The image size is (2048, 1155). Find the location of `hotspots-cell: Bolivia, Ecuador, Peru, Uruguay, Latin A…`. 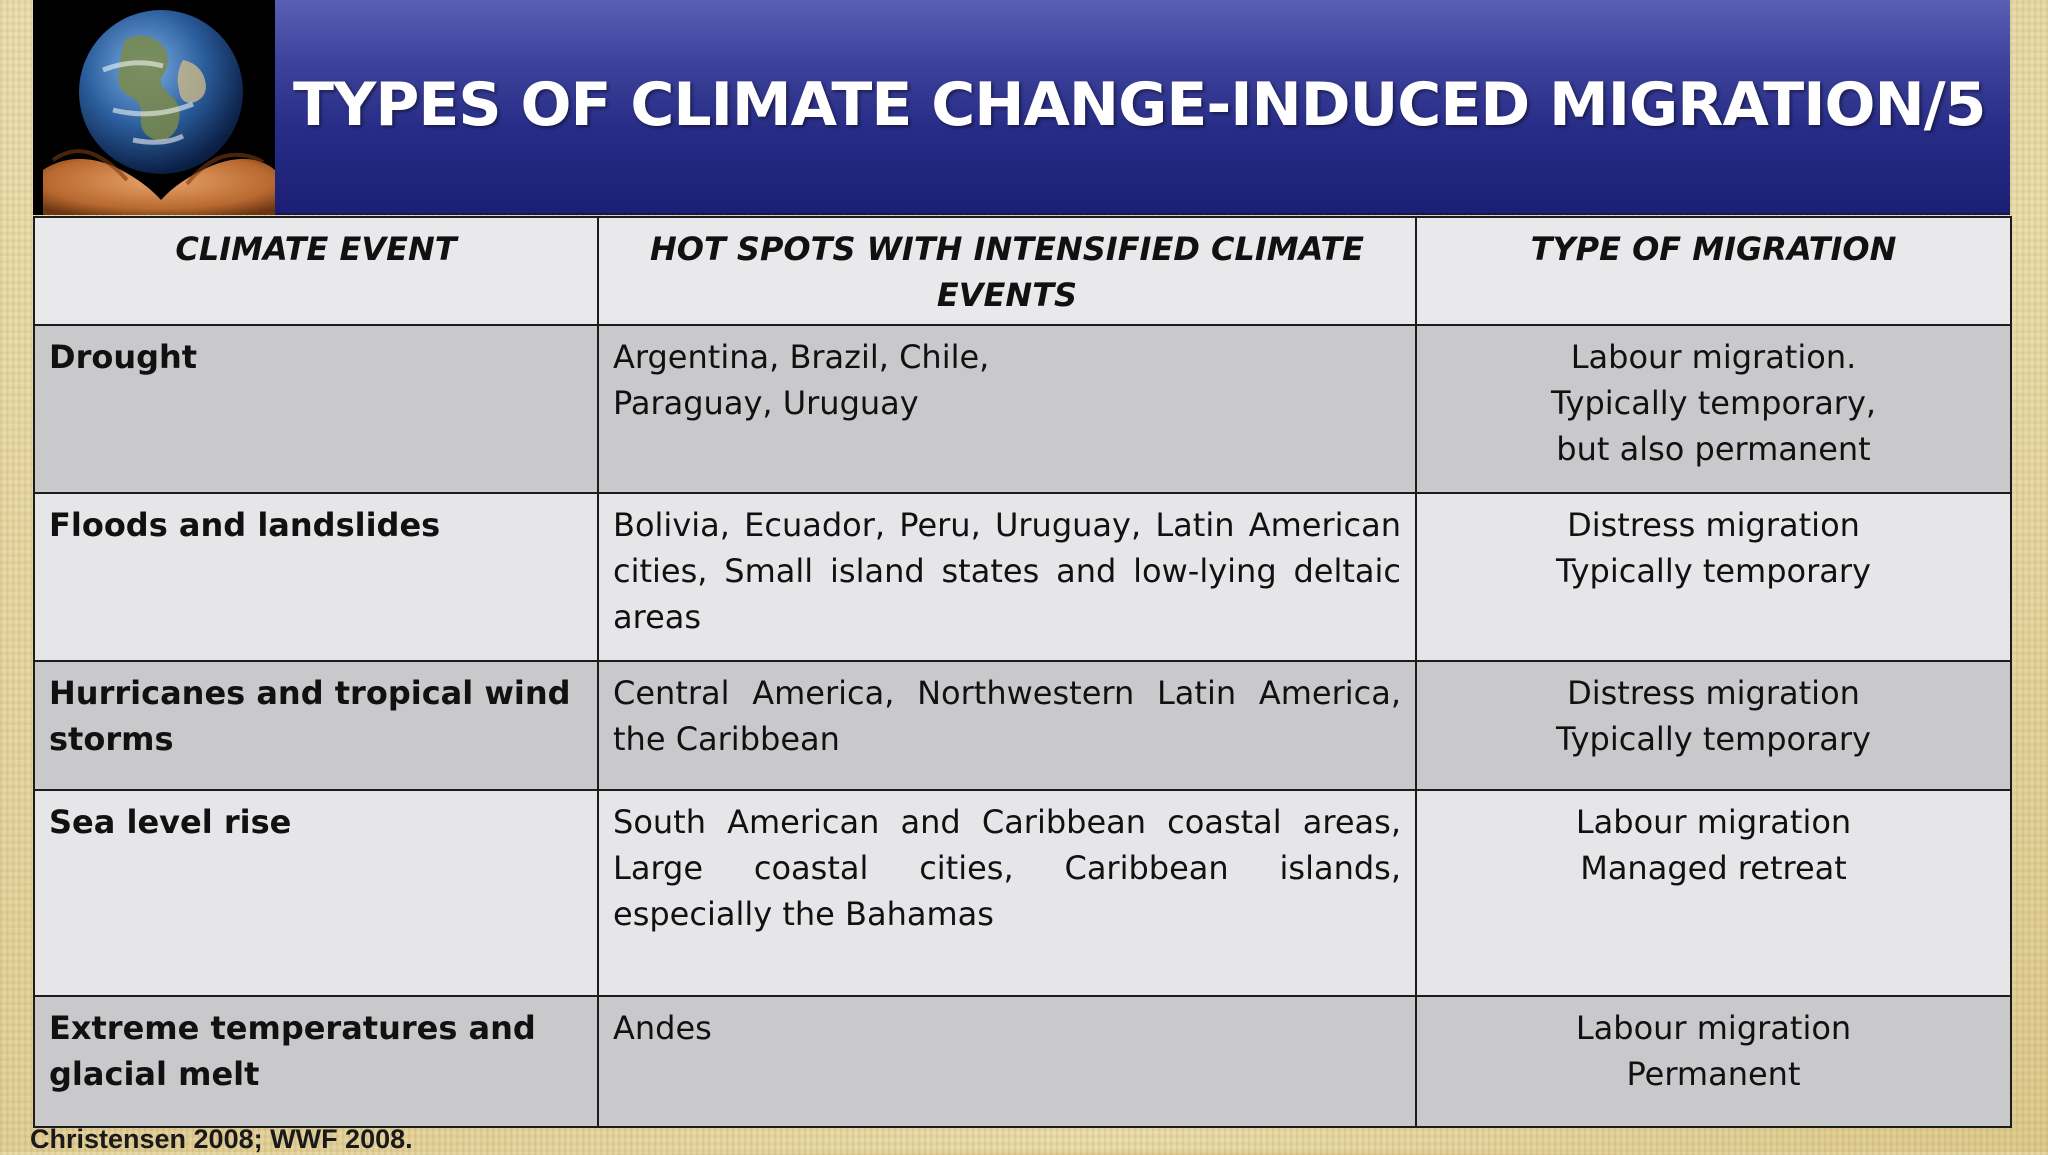

hotspots-cell: Bolivia, Ecuador, Peru, Uruguay, Latin A… is located at coordinates (1007, 577).